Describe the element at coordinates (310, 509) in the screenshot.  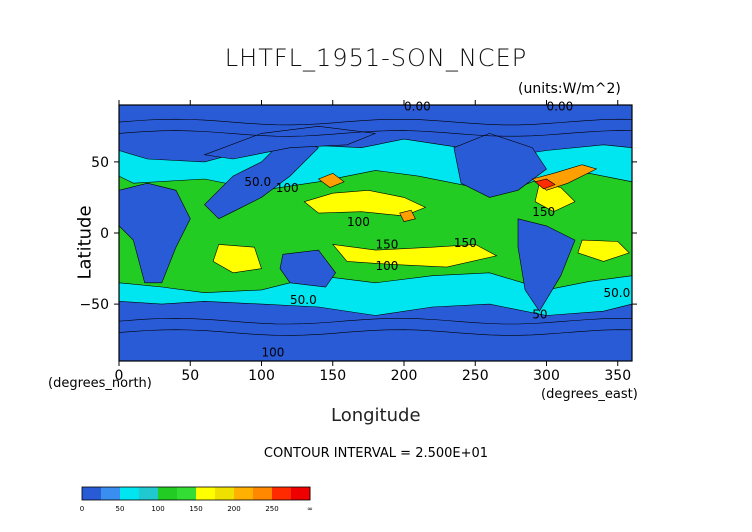
I see `colorbar-label-6: ∞` at that location.